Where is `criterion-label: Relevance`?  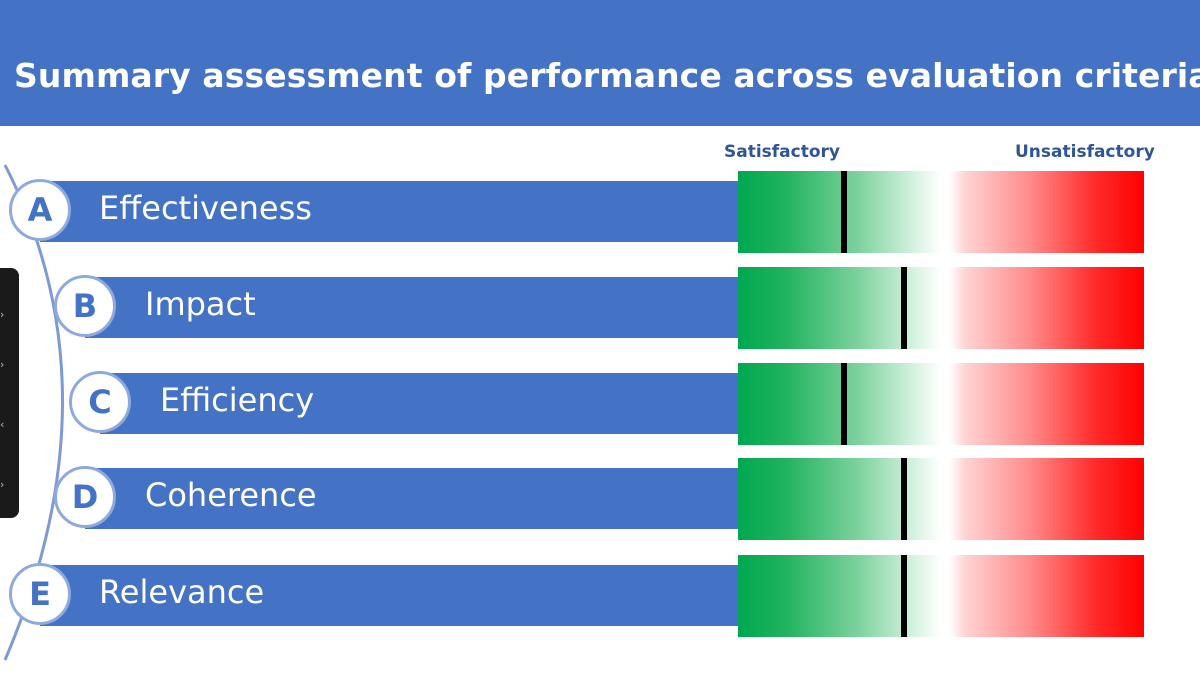
criterion-label: Relevance is located at coordinates (182, 592).